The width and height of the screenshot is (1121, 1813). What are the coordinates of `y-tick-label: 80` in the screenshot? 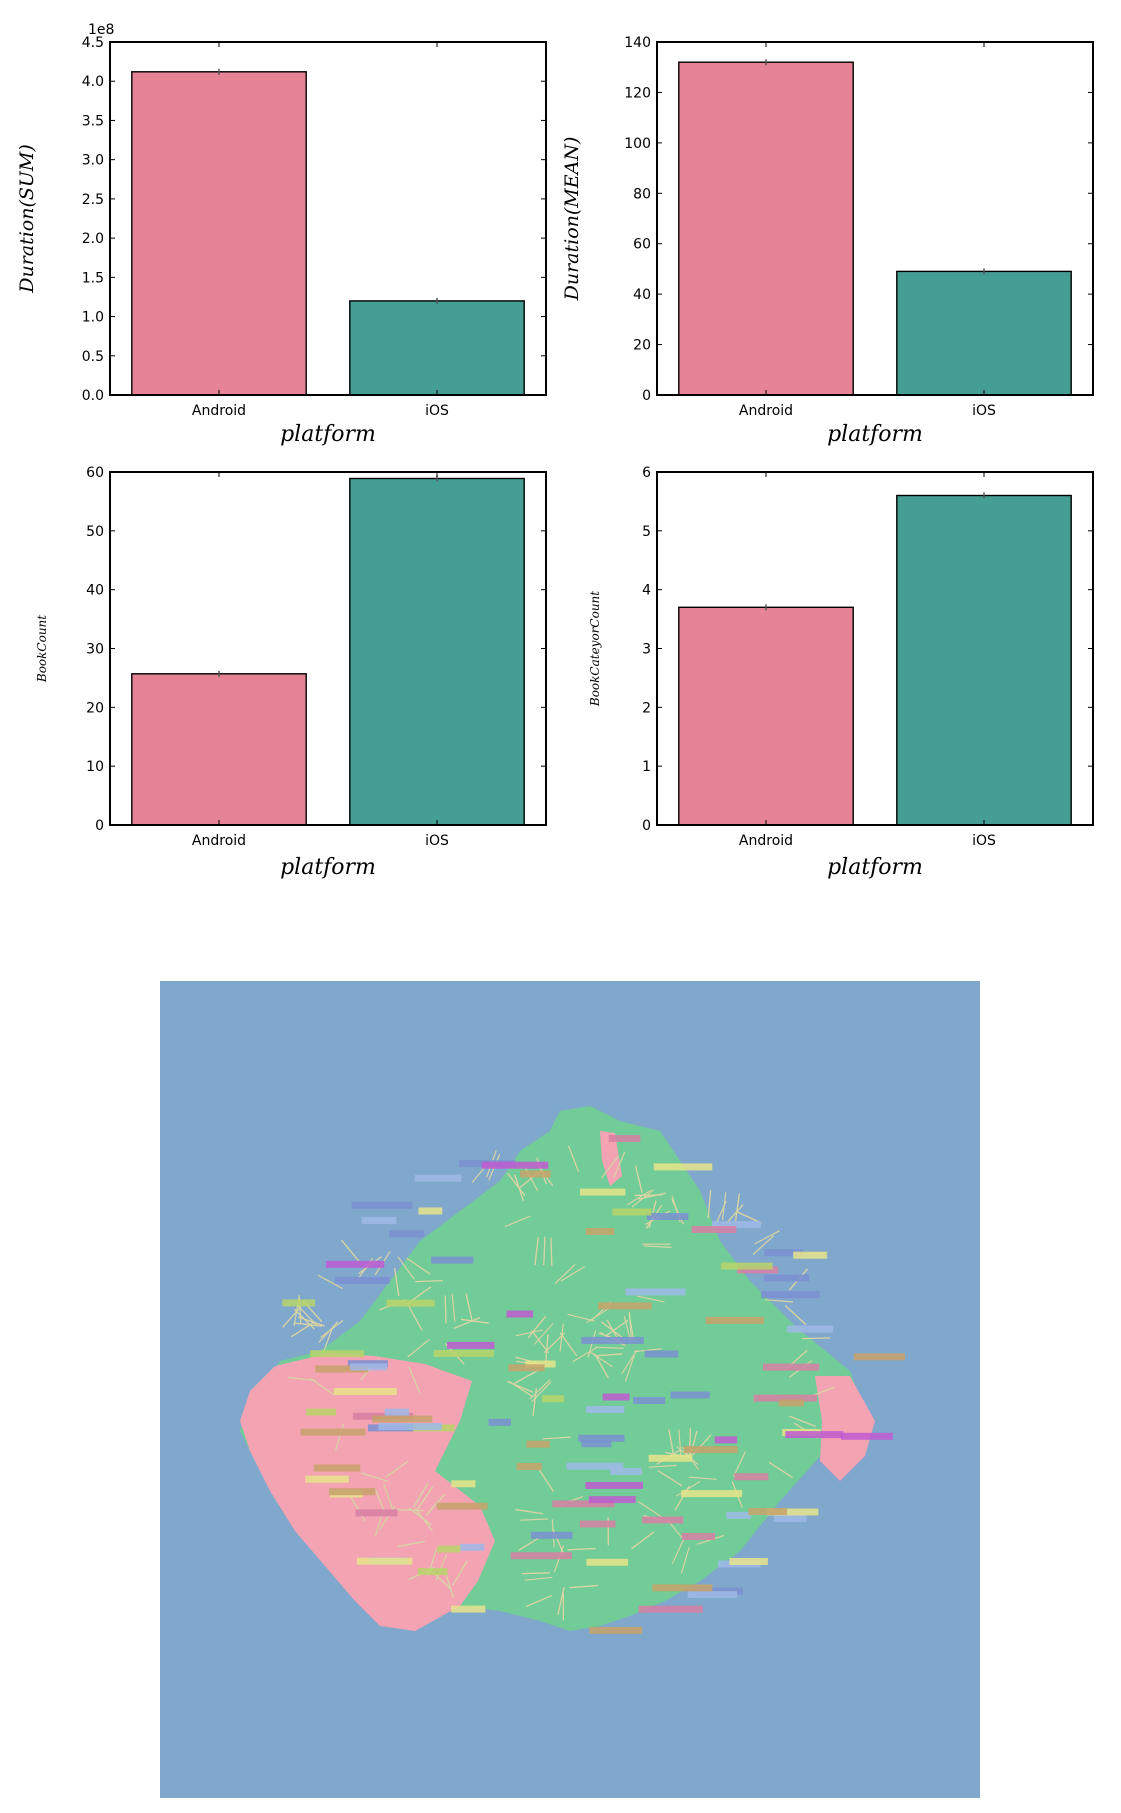 It's located at (642, 194).